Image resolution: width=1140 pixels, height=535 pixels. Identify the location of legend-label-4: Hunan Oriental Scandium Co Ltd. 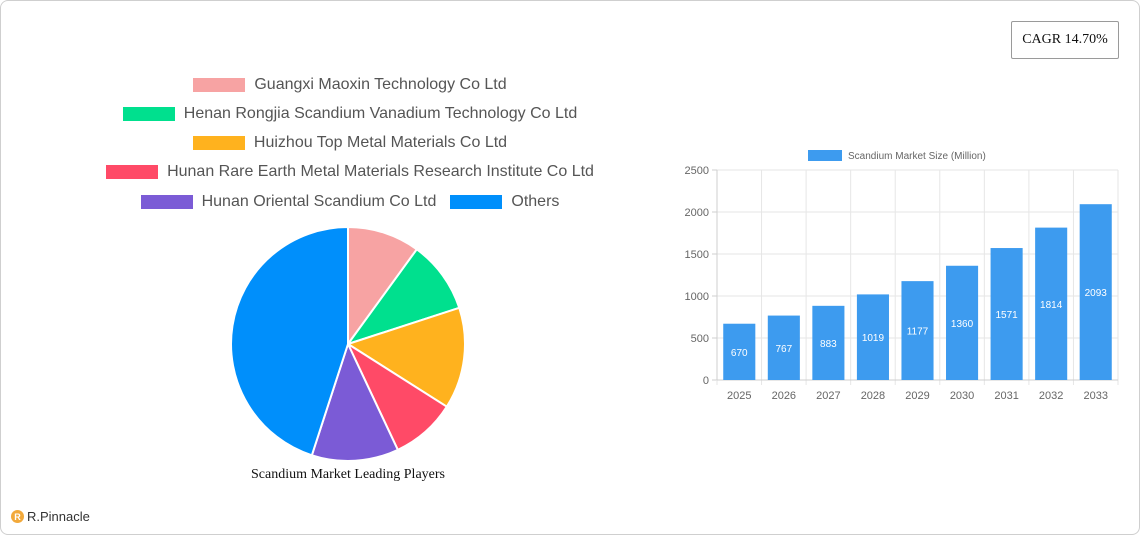
(319, 201).